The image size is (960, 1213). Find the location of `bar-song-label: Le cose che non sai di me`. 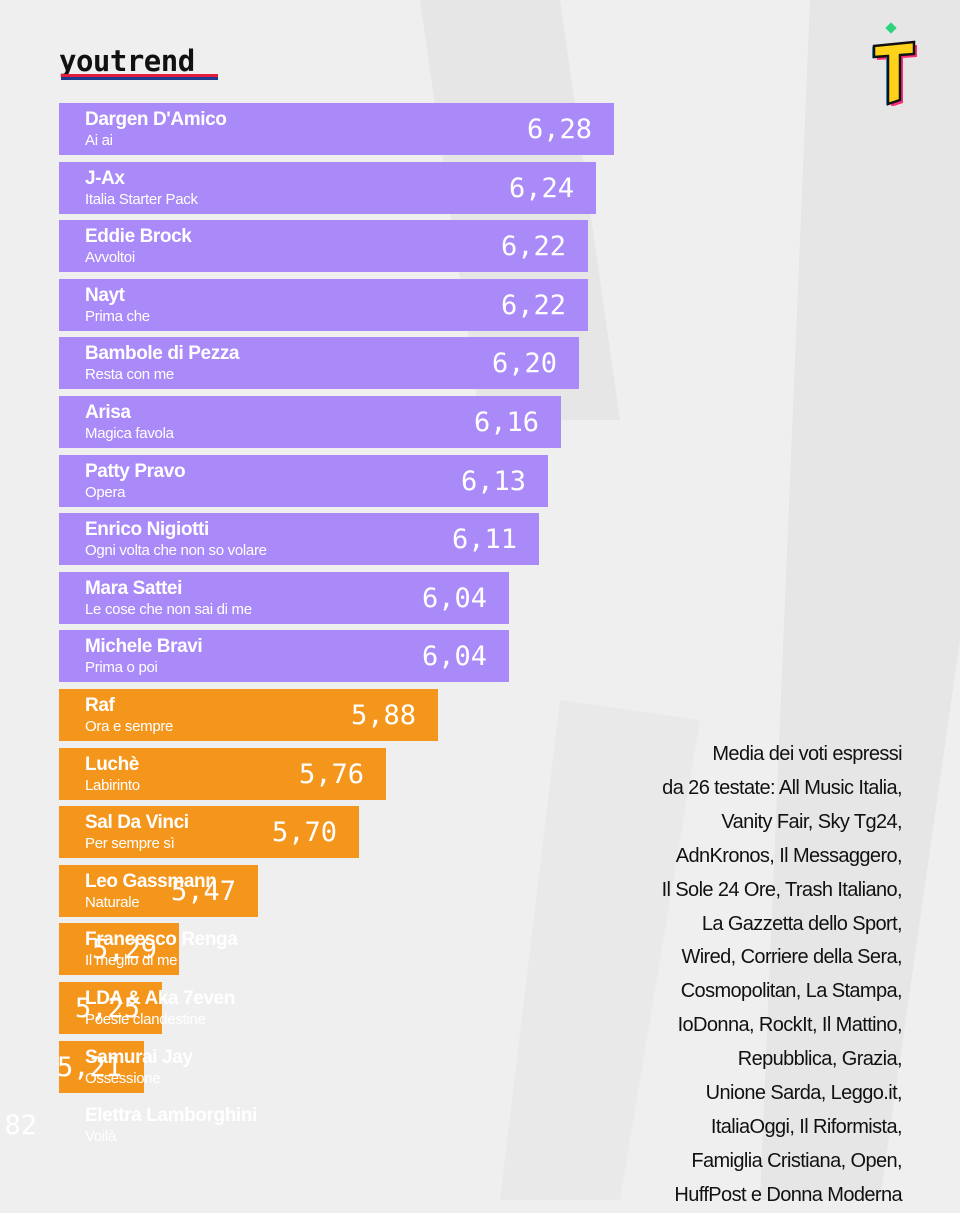

bar-song-label: Le cose che non sai di me is located at coordinates (168, 609).